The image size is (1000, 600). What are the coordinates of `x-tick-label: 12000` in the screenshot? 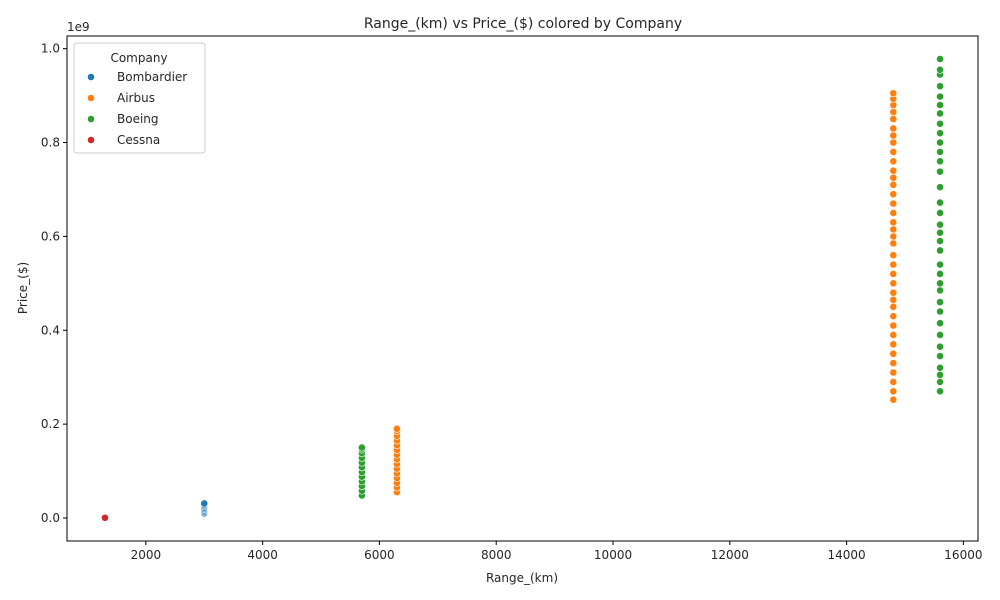 It's located at (730, 555).